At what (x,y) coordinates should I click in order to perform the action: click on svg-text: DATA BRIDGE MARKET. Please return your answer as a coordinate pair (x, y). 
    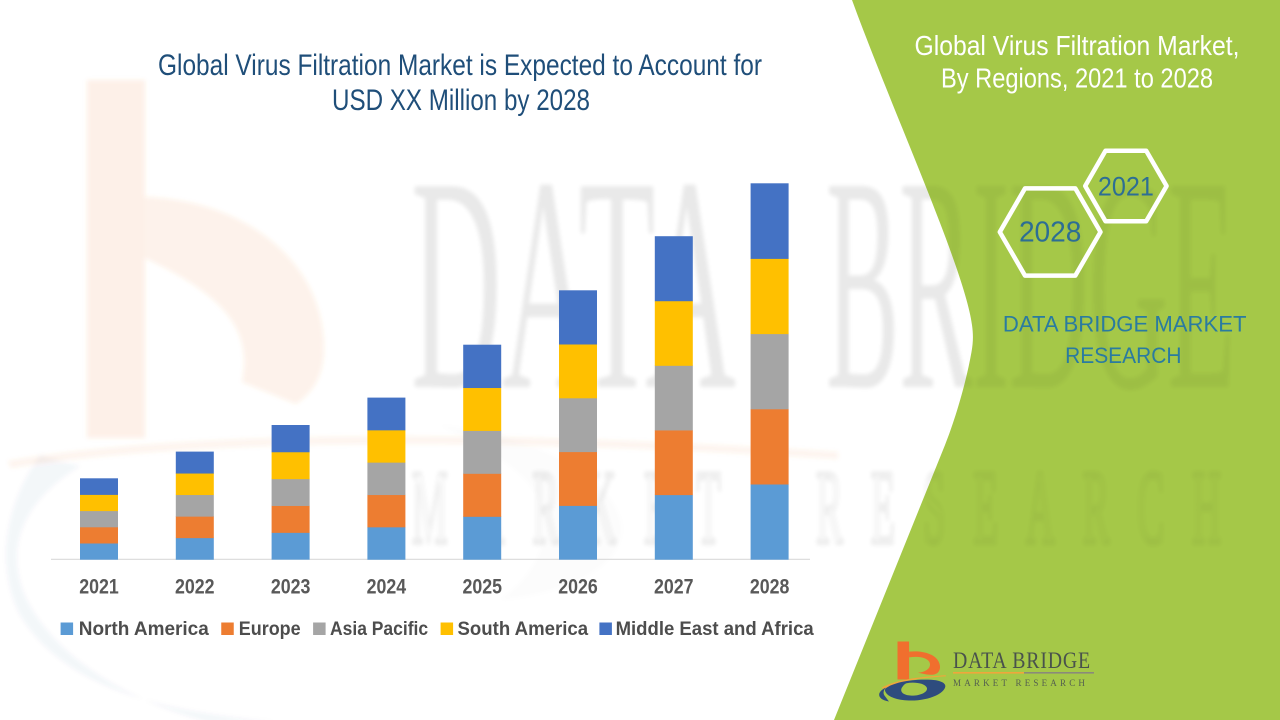
    Looking at the image, I should click on (1125, 324).